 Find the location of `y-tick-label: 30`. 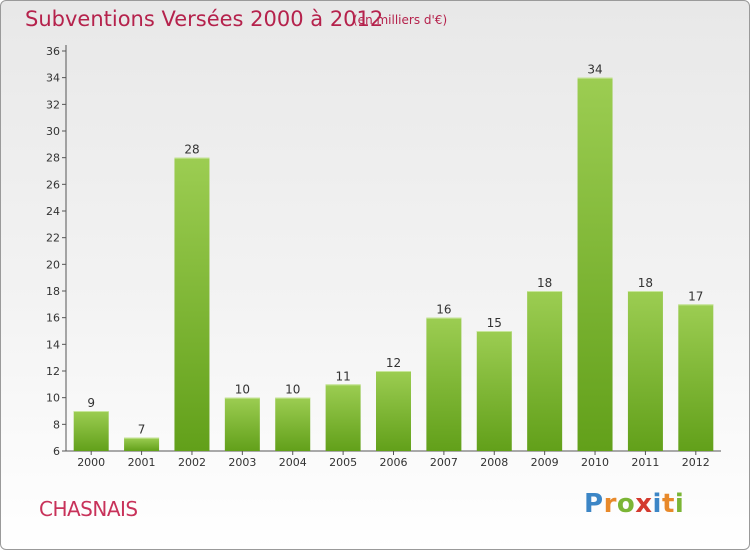

y-tick-label: 30 is located at coordinates (53, 131).